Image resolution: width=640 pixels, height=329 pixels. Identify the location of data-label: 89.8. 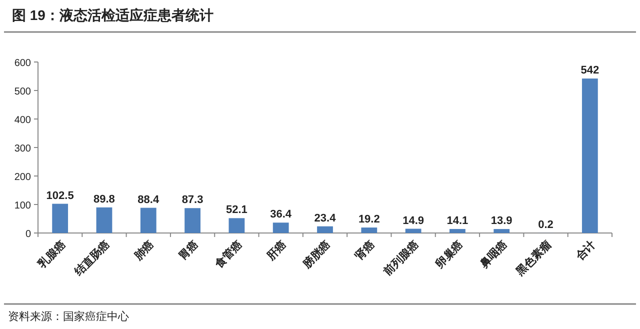
(104, 199).